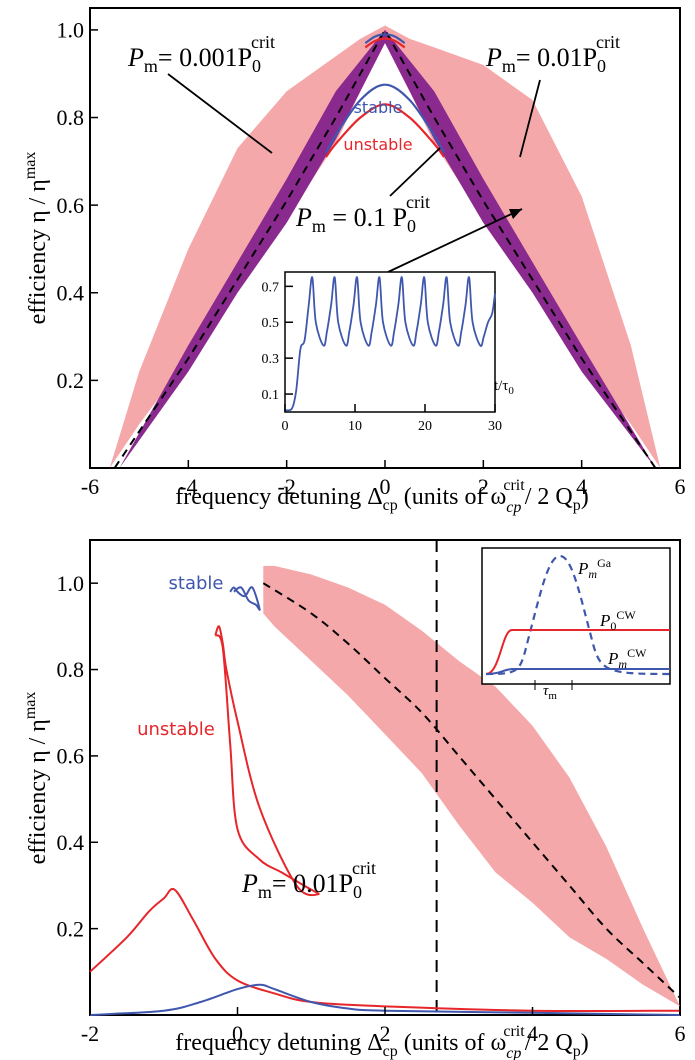 The height and width of the screenshot is (1060, 695). What do you see at coordinates (577, 652) in the screenshot?
I see `inset-p0cw-curve` at bounding box center [577, 652].